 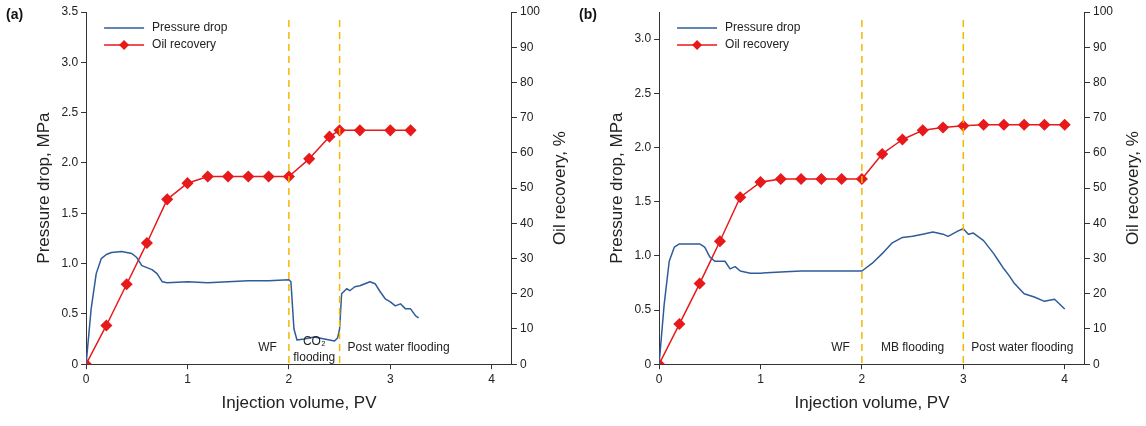 What do you see at coordinates (912, 346) in the screenshot?
I see `annotation: MB flooding` at bounding box center [912, 346].